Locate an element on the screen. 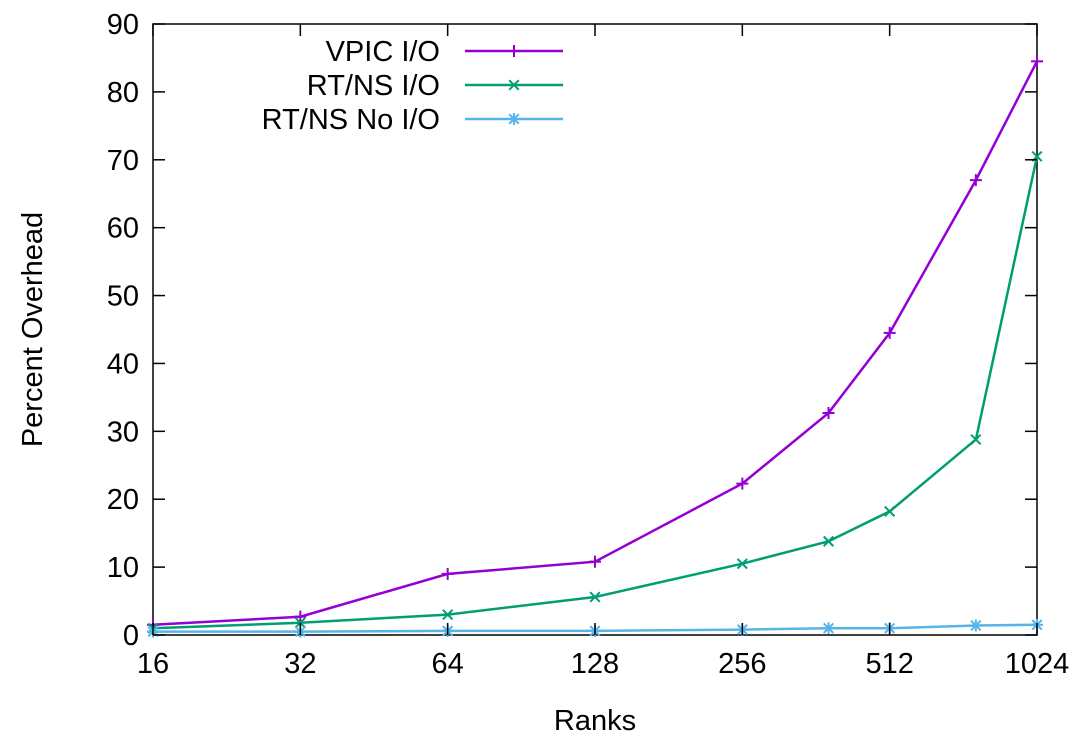  y-tick-label: 50 is located at coordinates (123, 297).